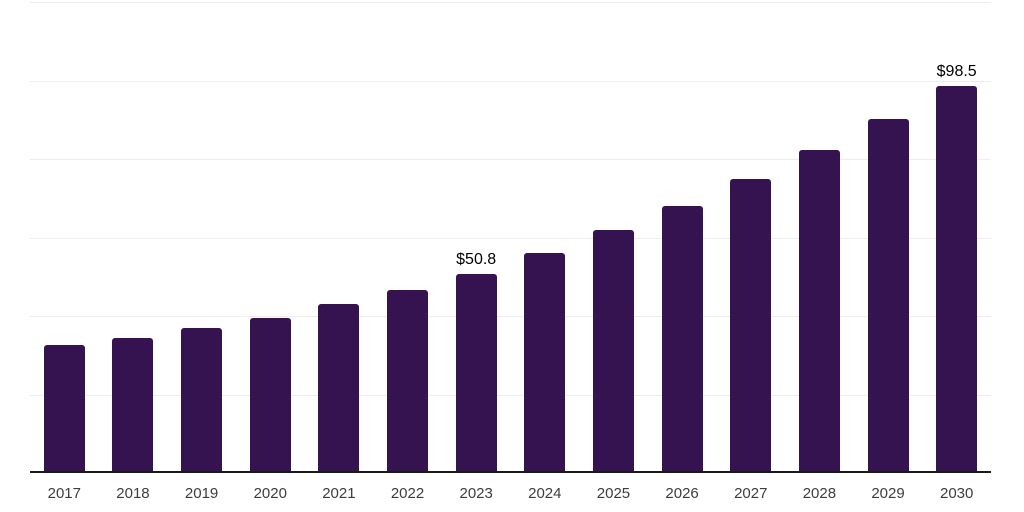  I want to click on x-tick-label-2024: 2024, so click(545, 493).